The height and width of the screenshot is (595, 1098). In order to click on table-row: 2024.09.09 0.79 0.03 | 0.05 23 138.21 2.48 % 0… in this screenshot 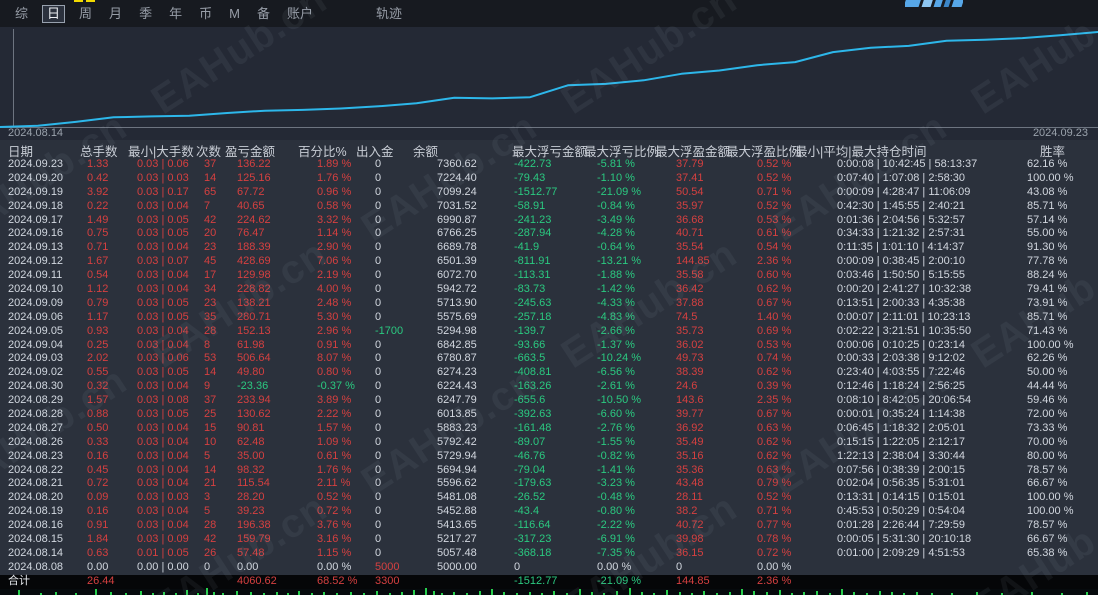, I will do `click(549, 304)`.